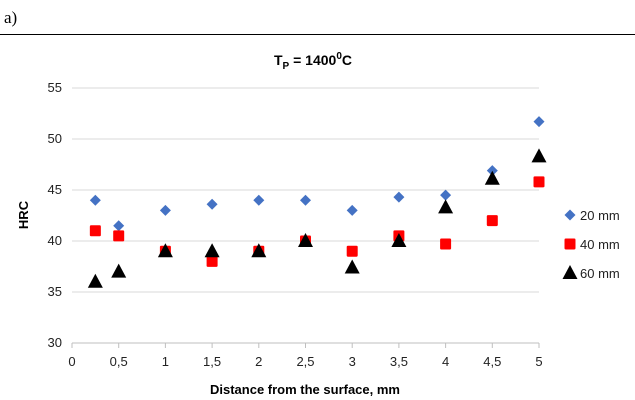 The width and height of the screenshot is (635, 400). What do you see at coordinates (212, 361) in the screenshot?
I see `x-tick-label: 1,5` at bounding box center [212, 361].